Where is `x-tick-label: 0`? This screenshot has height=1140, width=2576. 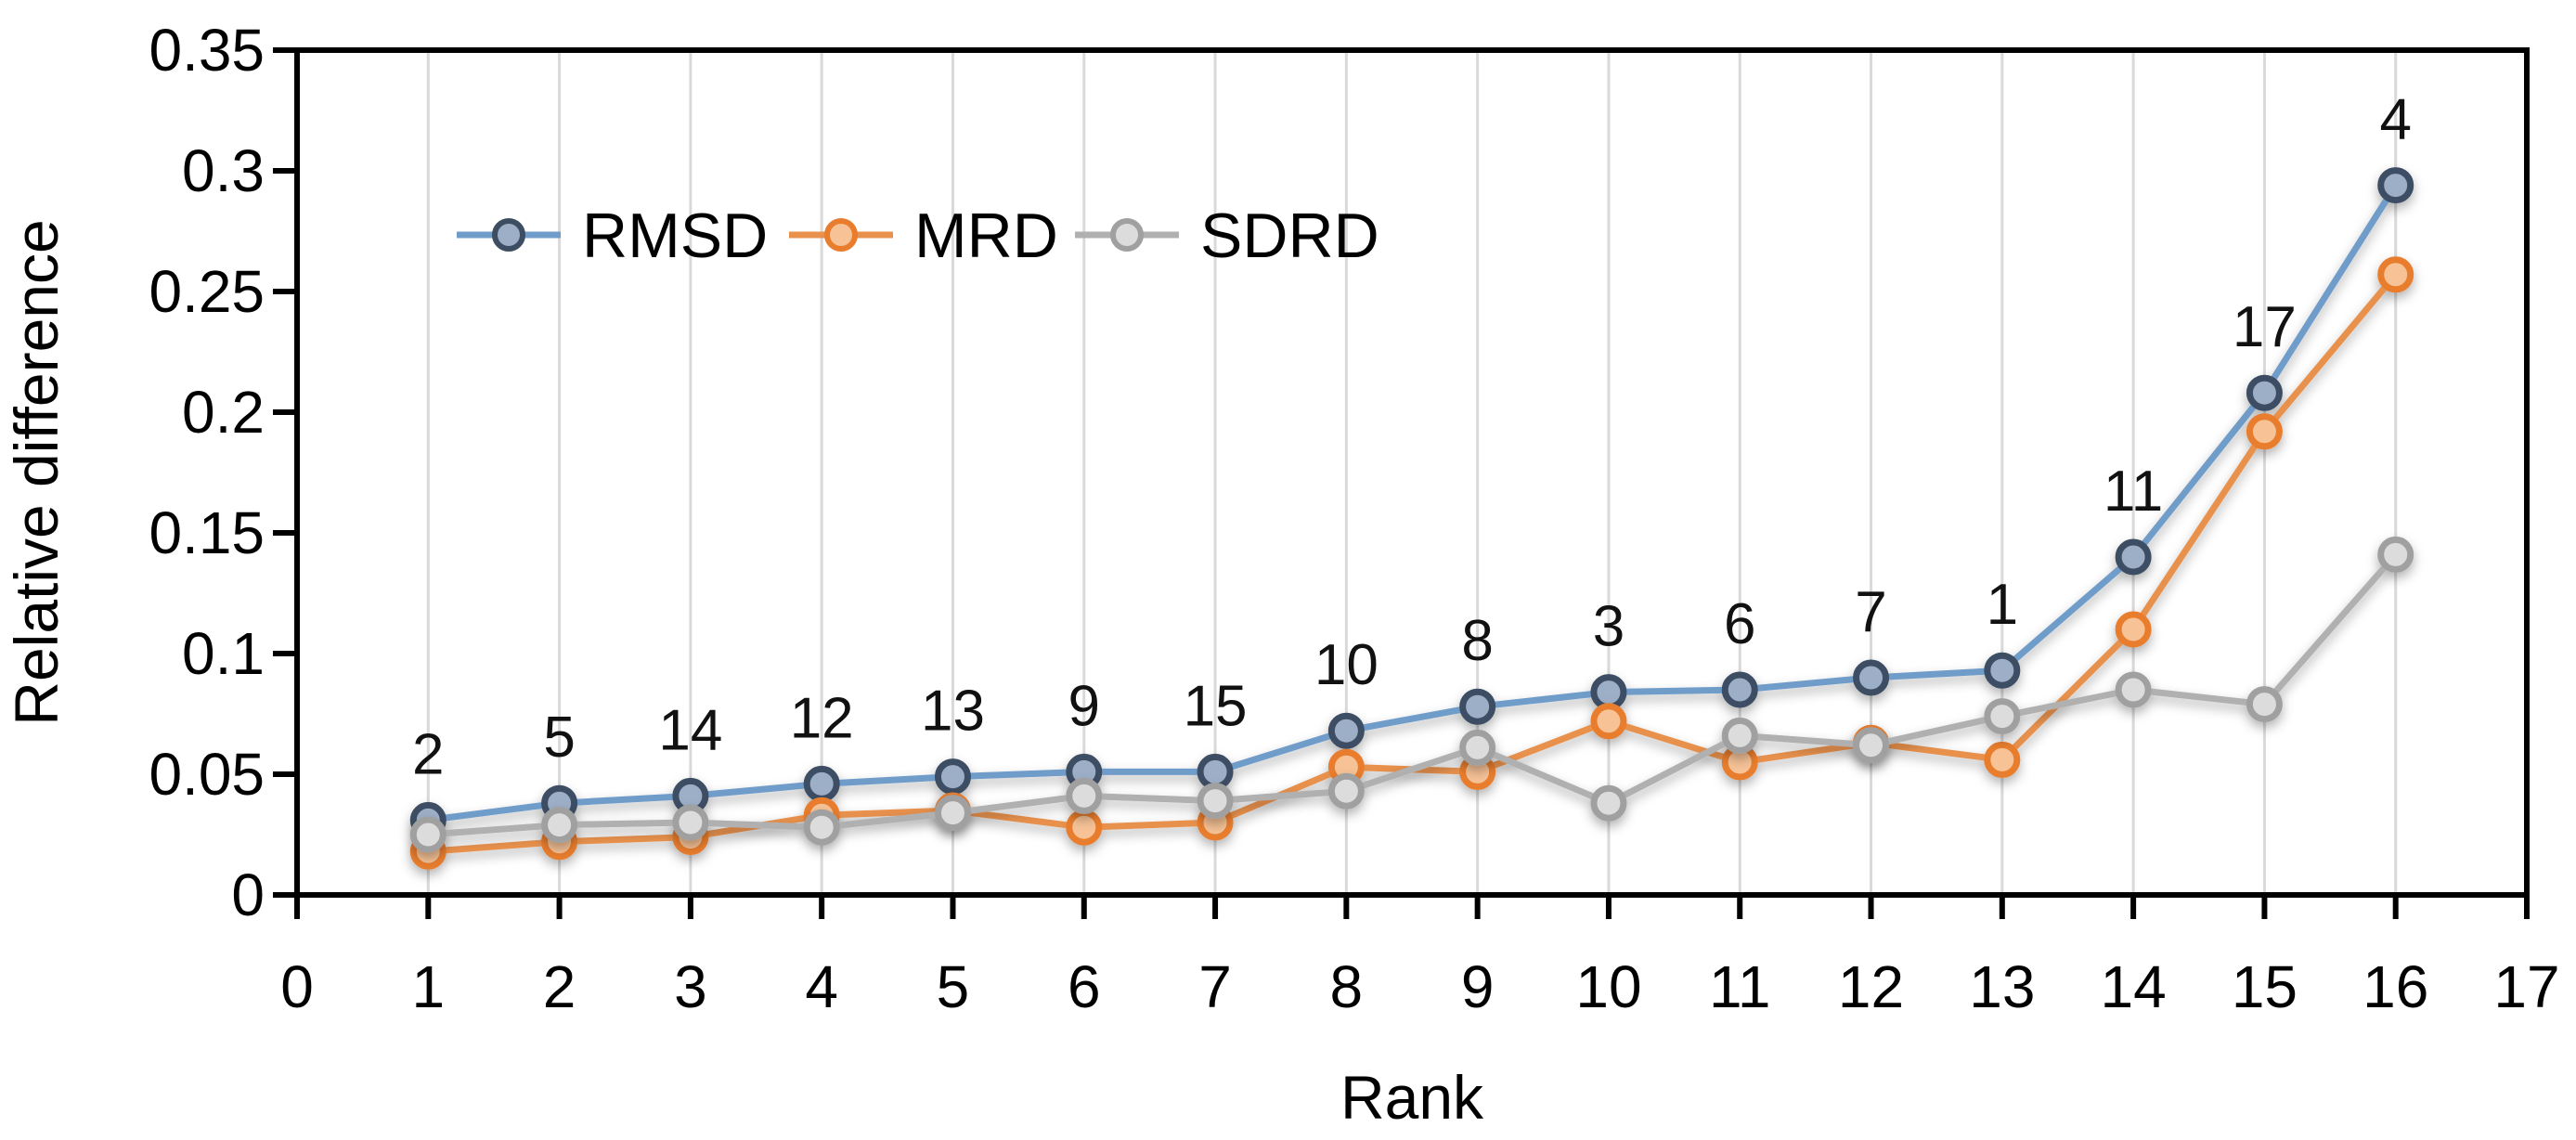 x-tick-label: 0 is located at coordinates (297, 986).